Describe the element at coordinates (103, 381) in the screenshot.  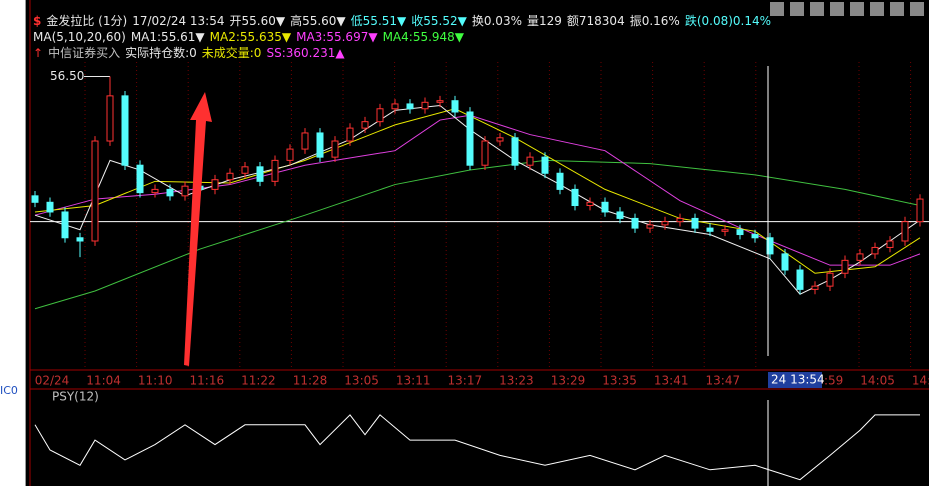
I see `time-label: 11:04` at that location.